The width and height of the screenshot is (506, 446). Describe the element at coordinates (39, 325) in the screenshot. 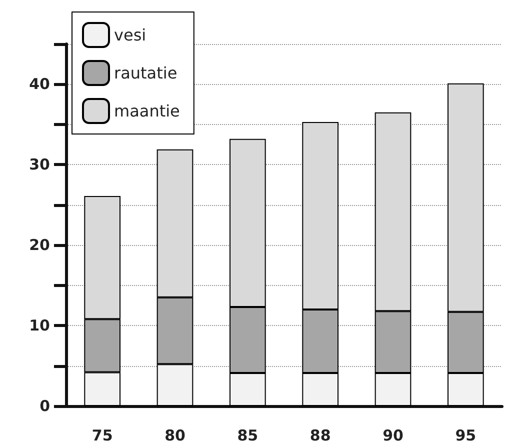

I see `y-tick-label: 10` at that location.